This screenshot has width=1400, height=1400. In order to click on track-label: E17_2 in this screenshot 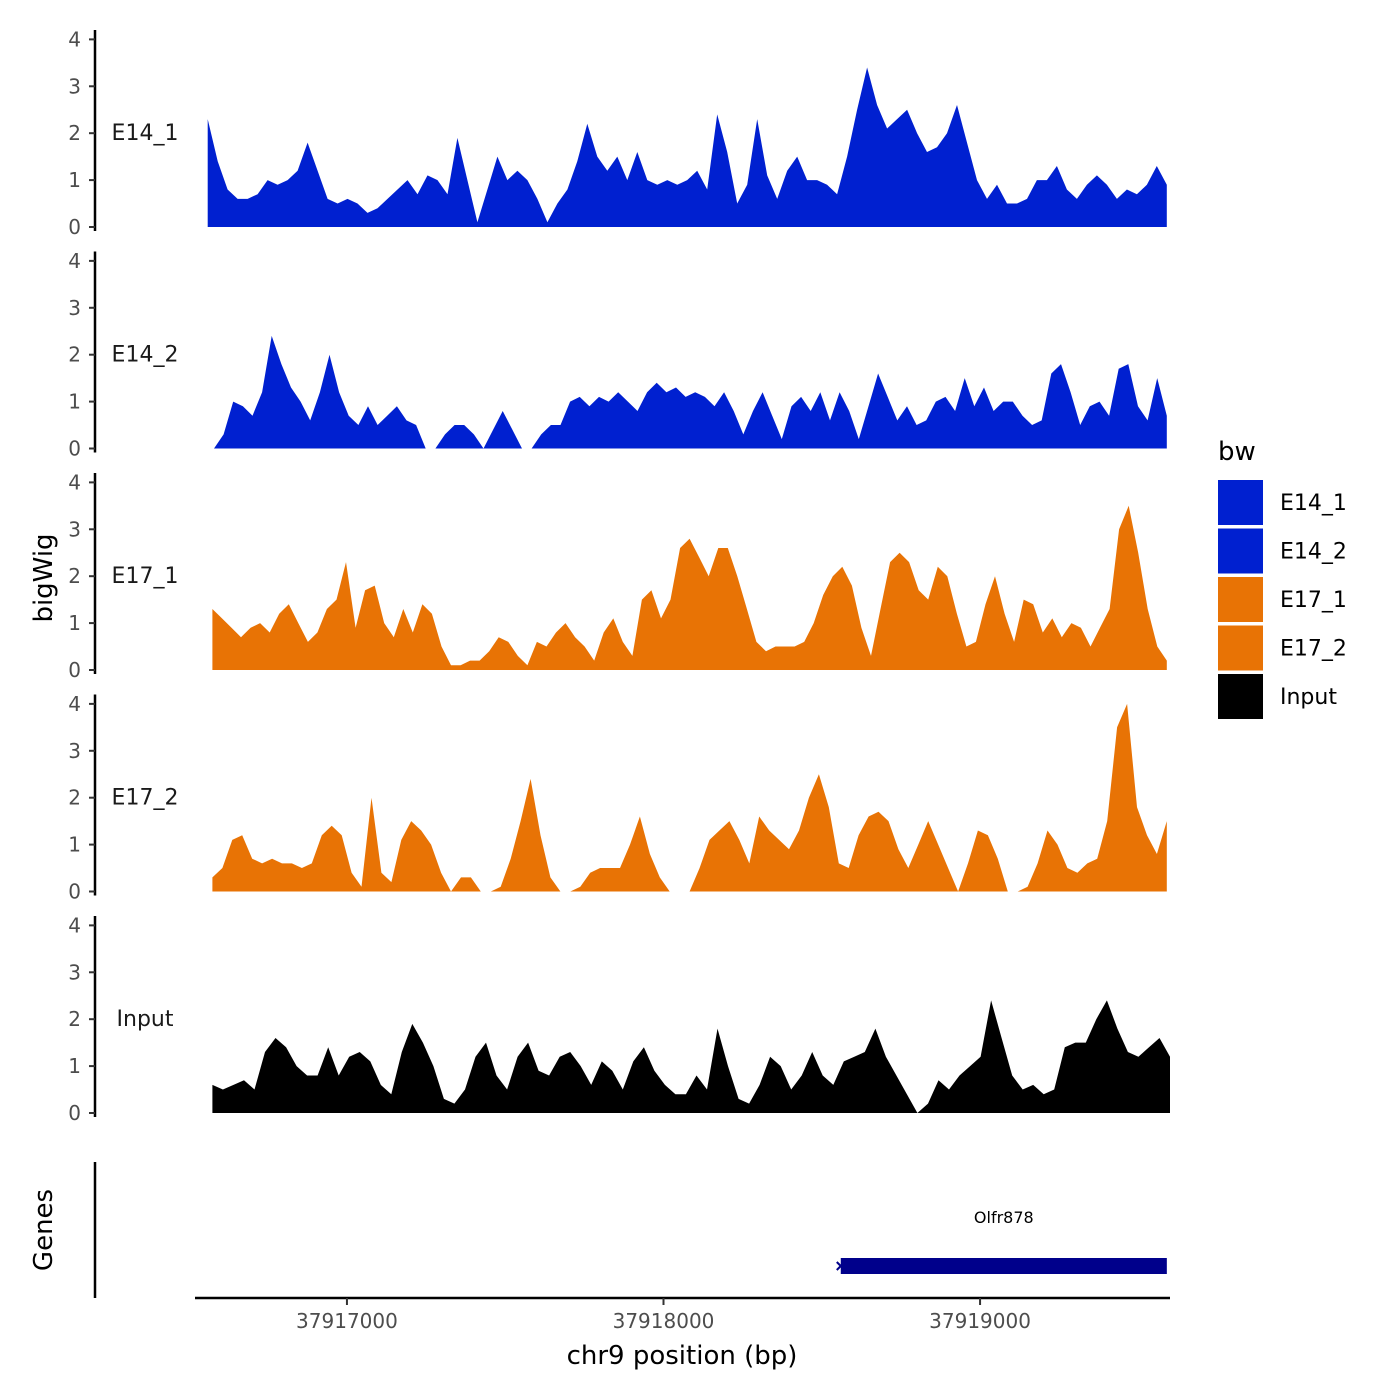, I will do `click(145, 798)`.